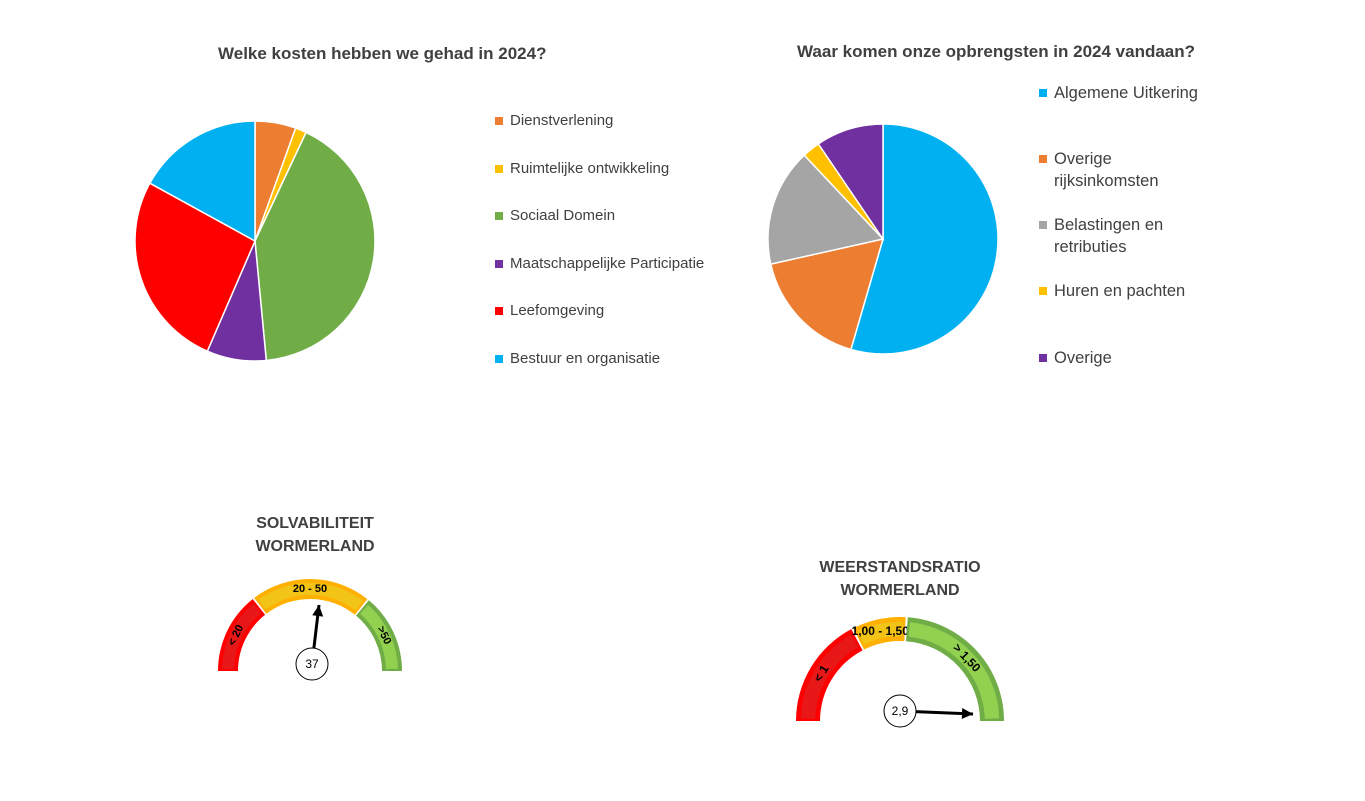 Image resolution: width=1365 pixels, height=801 pixels. Describe the element at coordinates (563, 215) in the screenshot. I see `legend-label: Sociaal Domein` at that location.